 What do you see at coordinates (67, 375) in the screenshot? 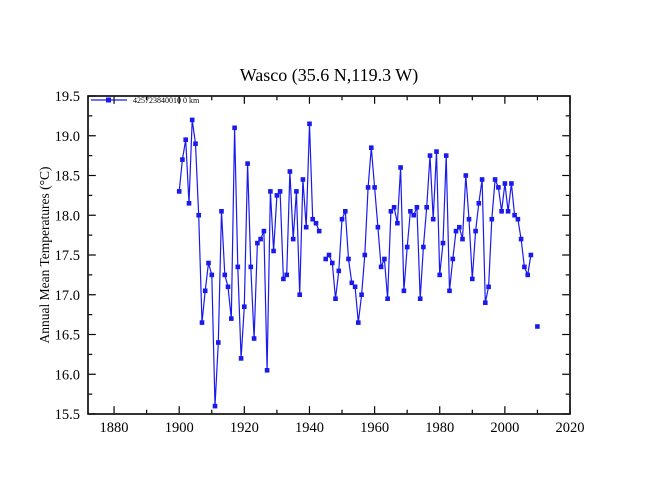
I see `y-tick-label: 16.0` at bounding box center [67, 375].